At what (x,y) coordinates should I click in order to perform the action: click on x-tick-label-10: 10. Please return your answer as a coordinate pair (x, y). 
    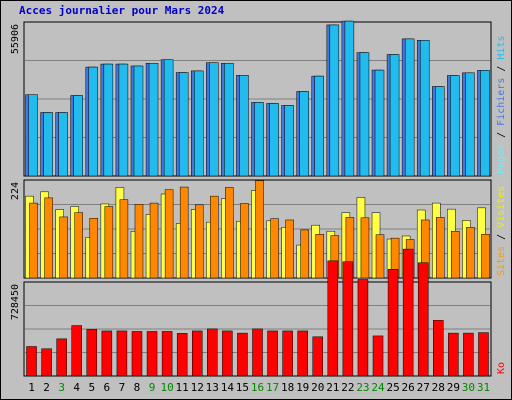
    Looking at the image, I should click on (166, 387).